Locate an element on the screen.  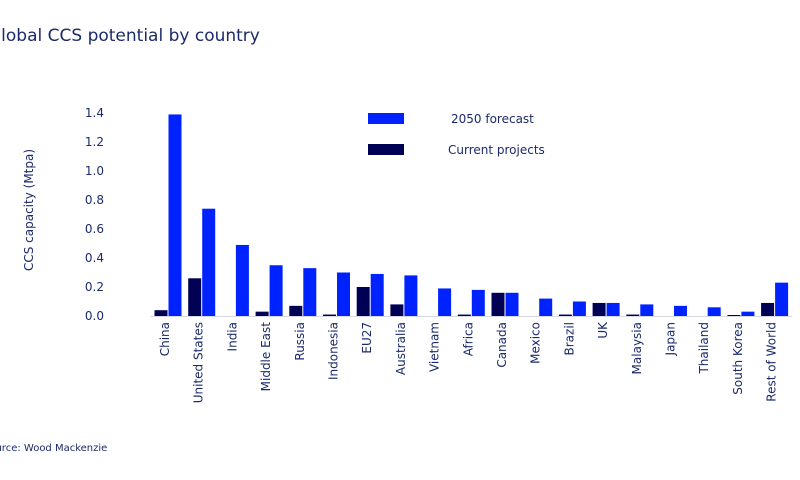
legend-label: Current projects is located at coordinates (496, 150).